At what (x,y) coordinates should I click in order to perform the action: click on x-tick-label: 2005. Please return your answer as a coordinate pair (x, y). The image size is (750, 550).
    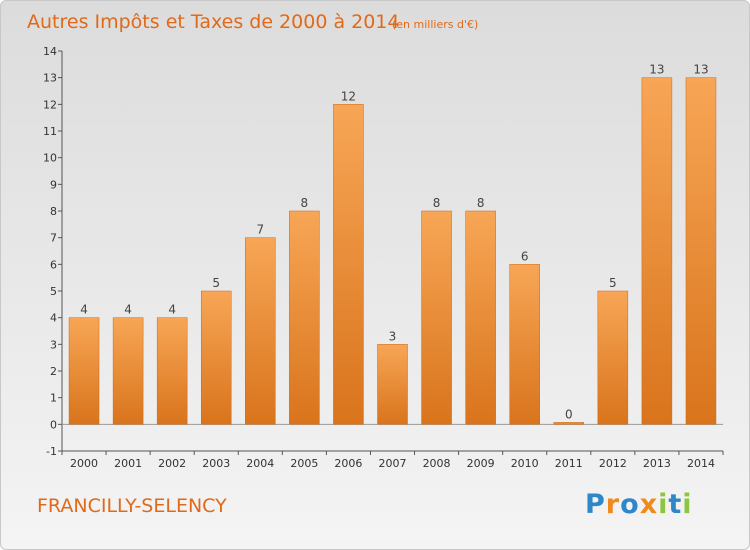
    Looking at the image, I should click on (304, 463).